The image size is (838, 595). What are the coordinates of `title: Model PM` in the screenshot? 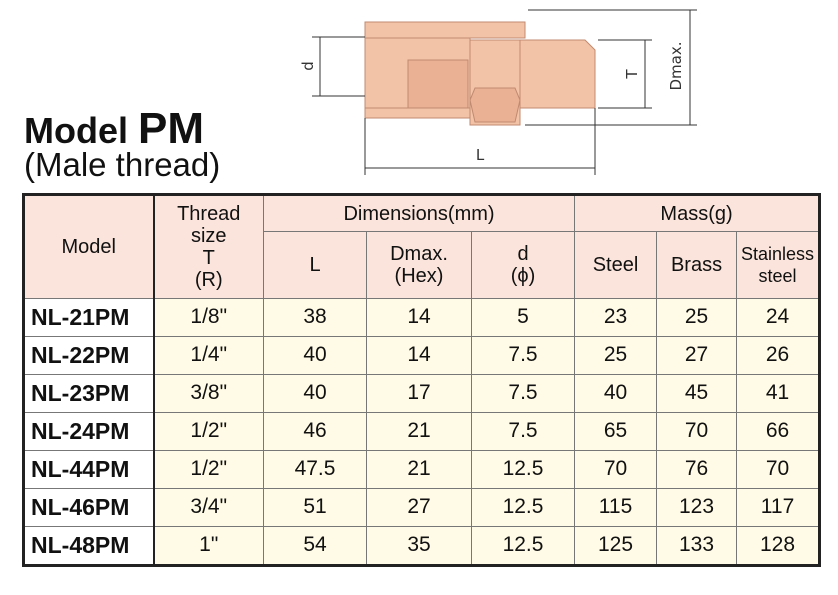 It's located at (114, 129).